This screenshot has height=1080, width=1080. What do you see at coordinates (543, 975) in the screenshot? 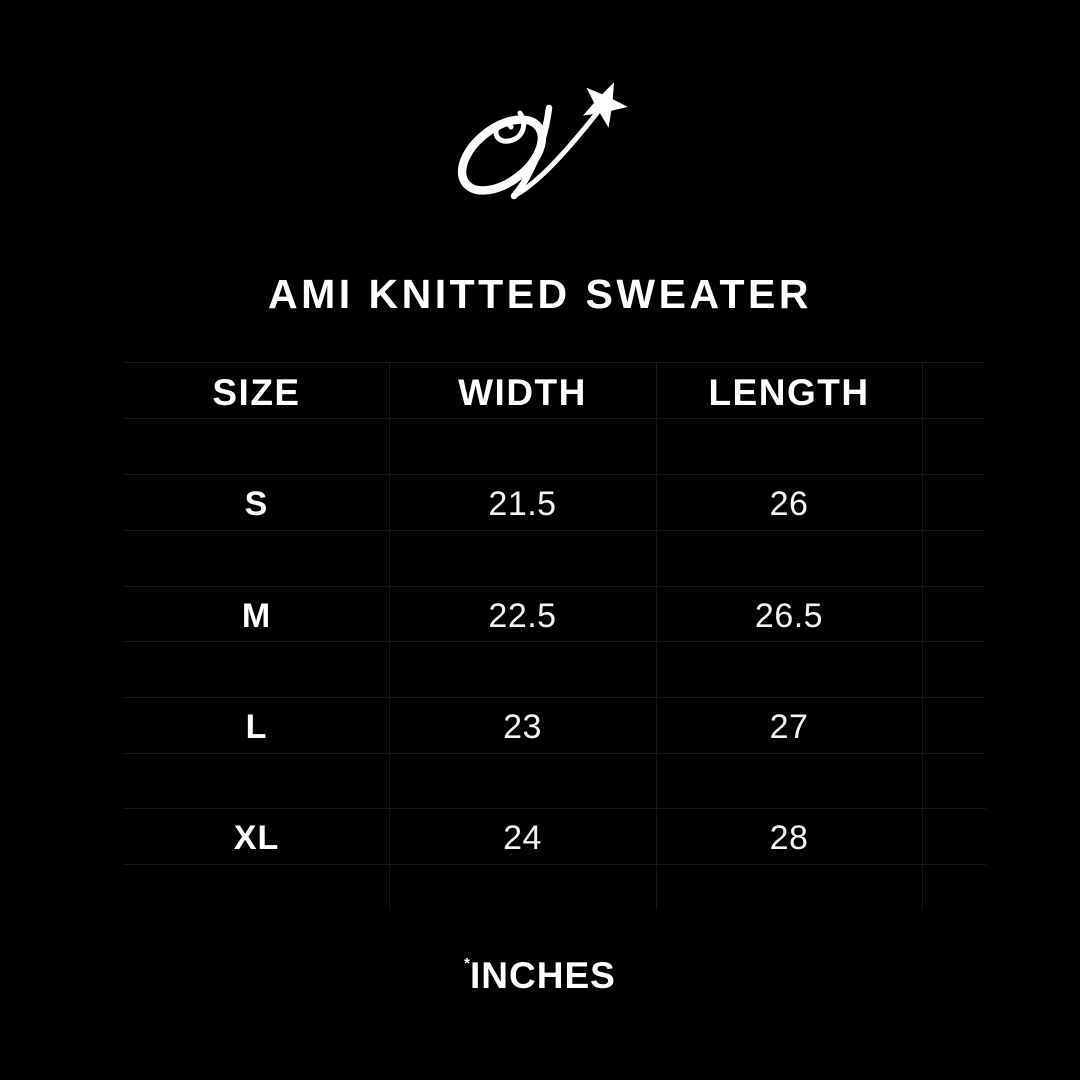
I see `units-label: INCHES` at bounding box center [543, 975].